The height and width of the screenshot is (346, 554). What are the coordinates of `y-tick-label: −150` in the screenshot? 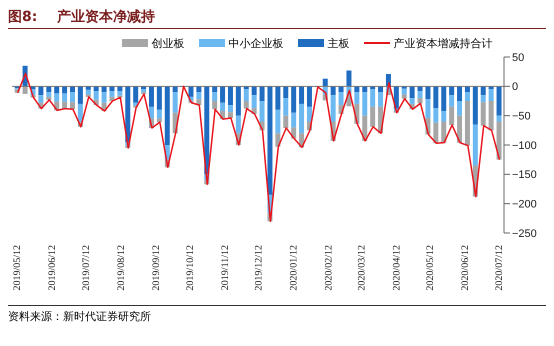 It's located at (524, 175).